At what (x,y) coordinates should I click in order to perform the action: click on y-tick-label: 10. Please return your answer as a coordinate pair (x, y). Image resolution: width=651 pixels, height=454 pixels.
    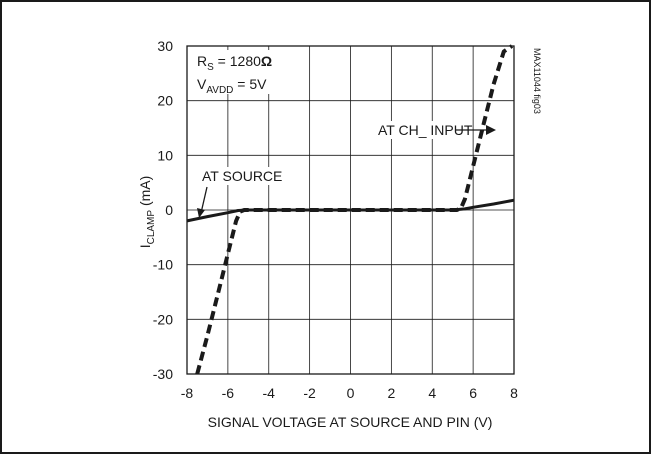
    Looking at the image, I should click on (165, 155).